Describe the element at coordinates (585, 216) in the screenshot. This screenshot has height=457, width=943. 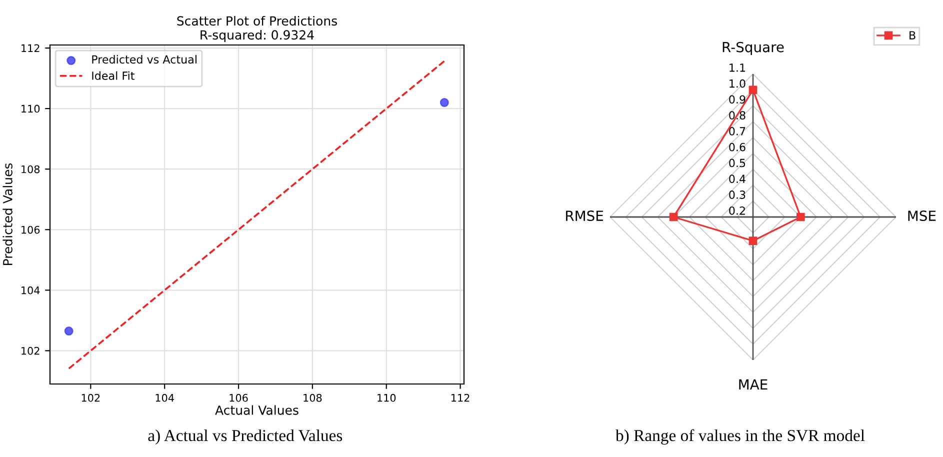
I see `spoke-label: RMSE` at that location.